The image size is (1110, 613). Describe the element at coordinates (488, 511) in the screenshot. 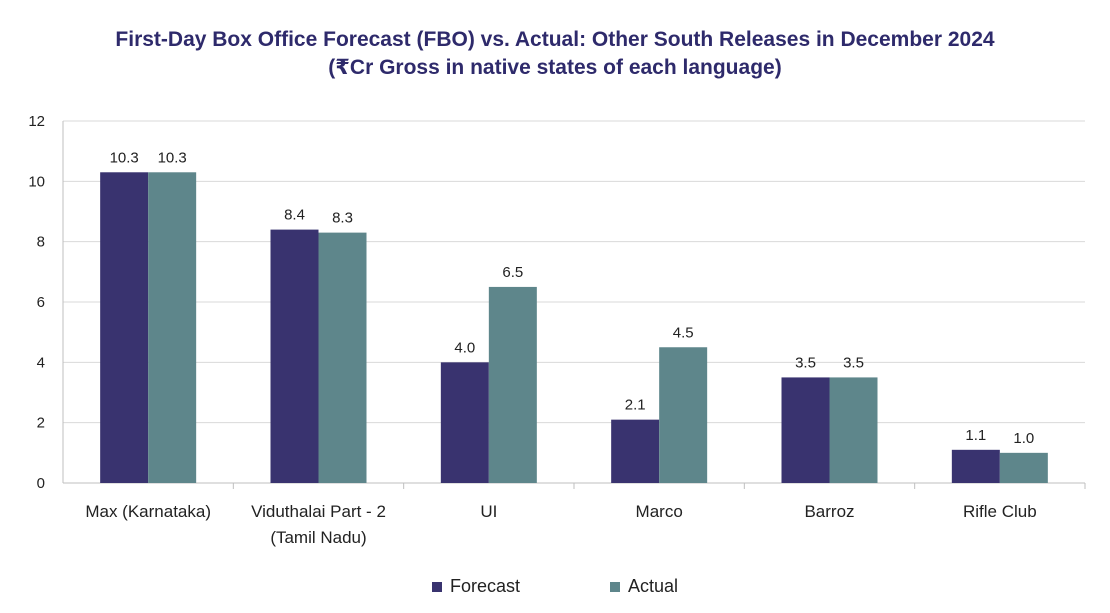

I see `x-category-label: UI` at that location.